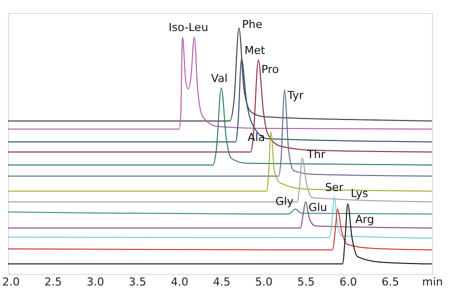  What do you see at coordinates (295, 95) in the screenshot?
I see `annotation: Tyr` at bounding box center [295, 95].